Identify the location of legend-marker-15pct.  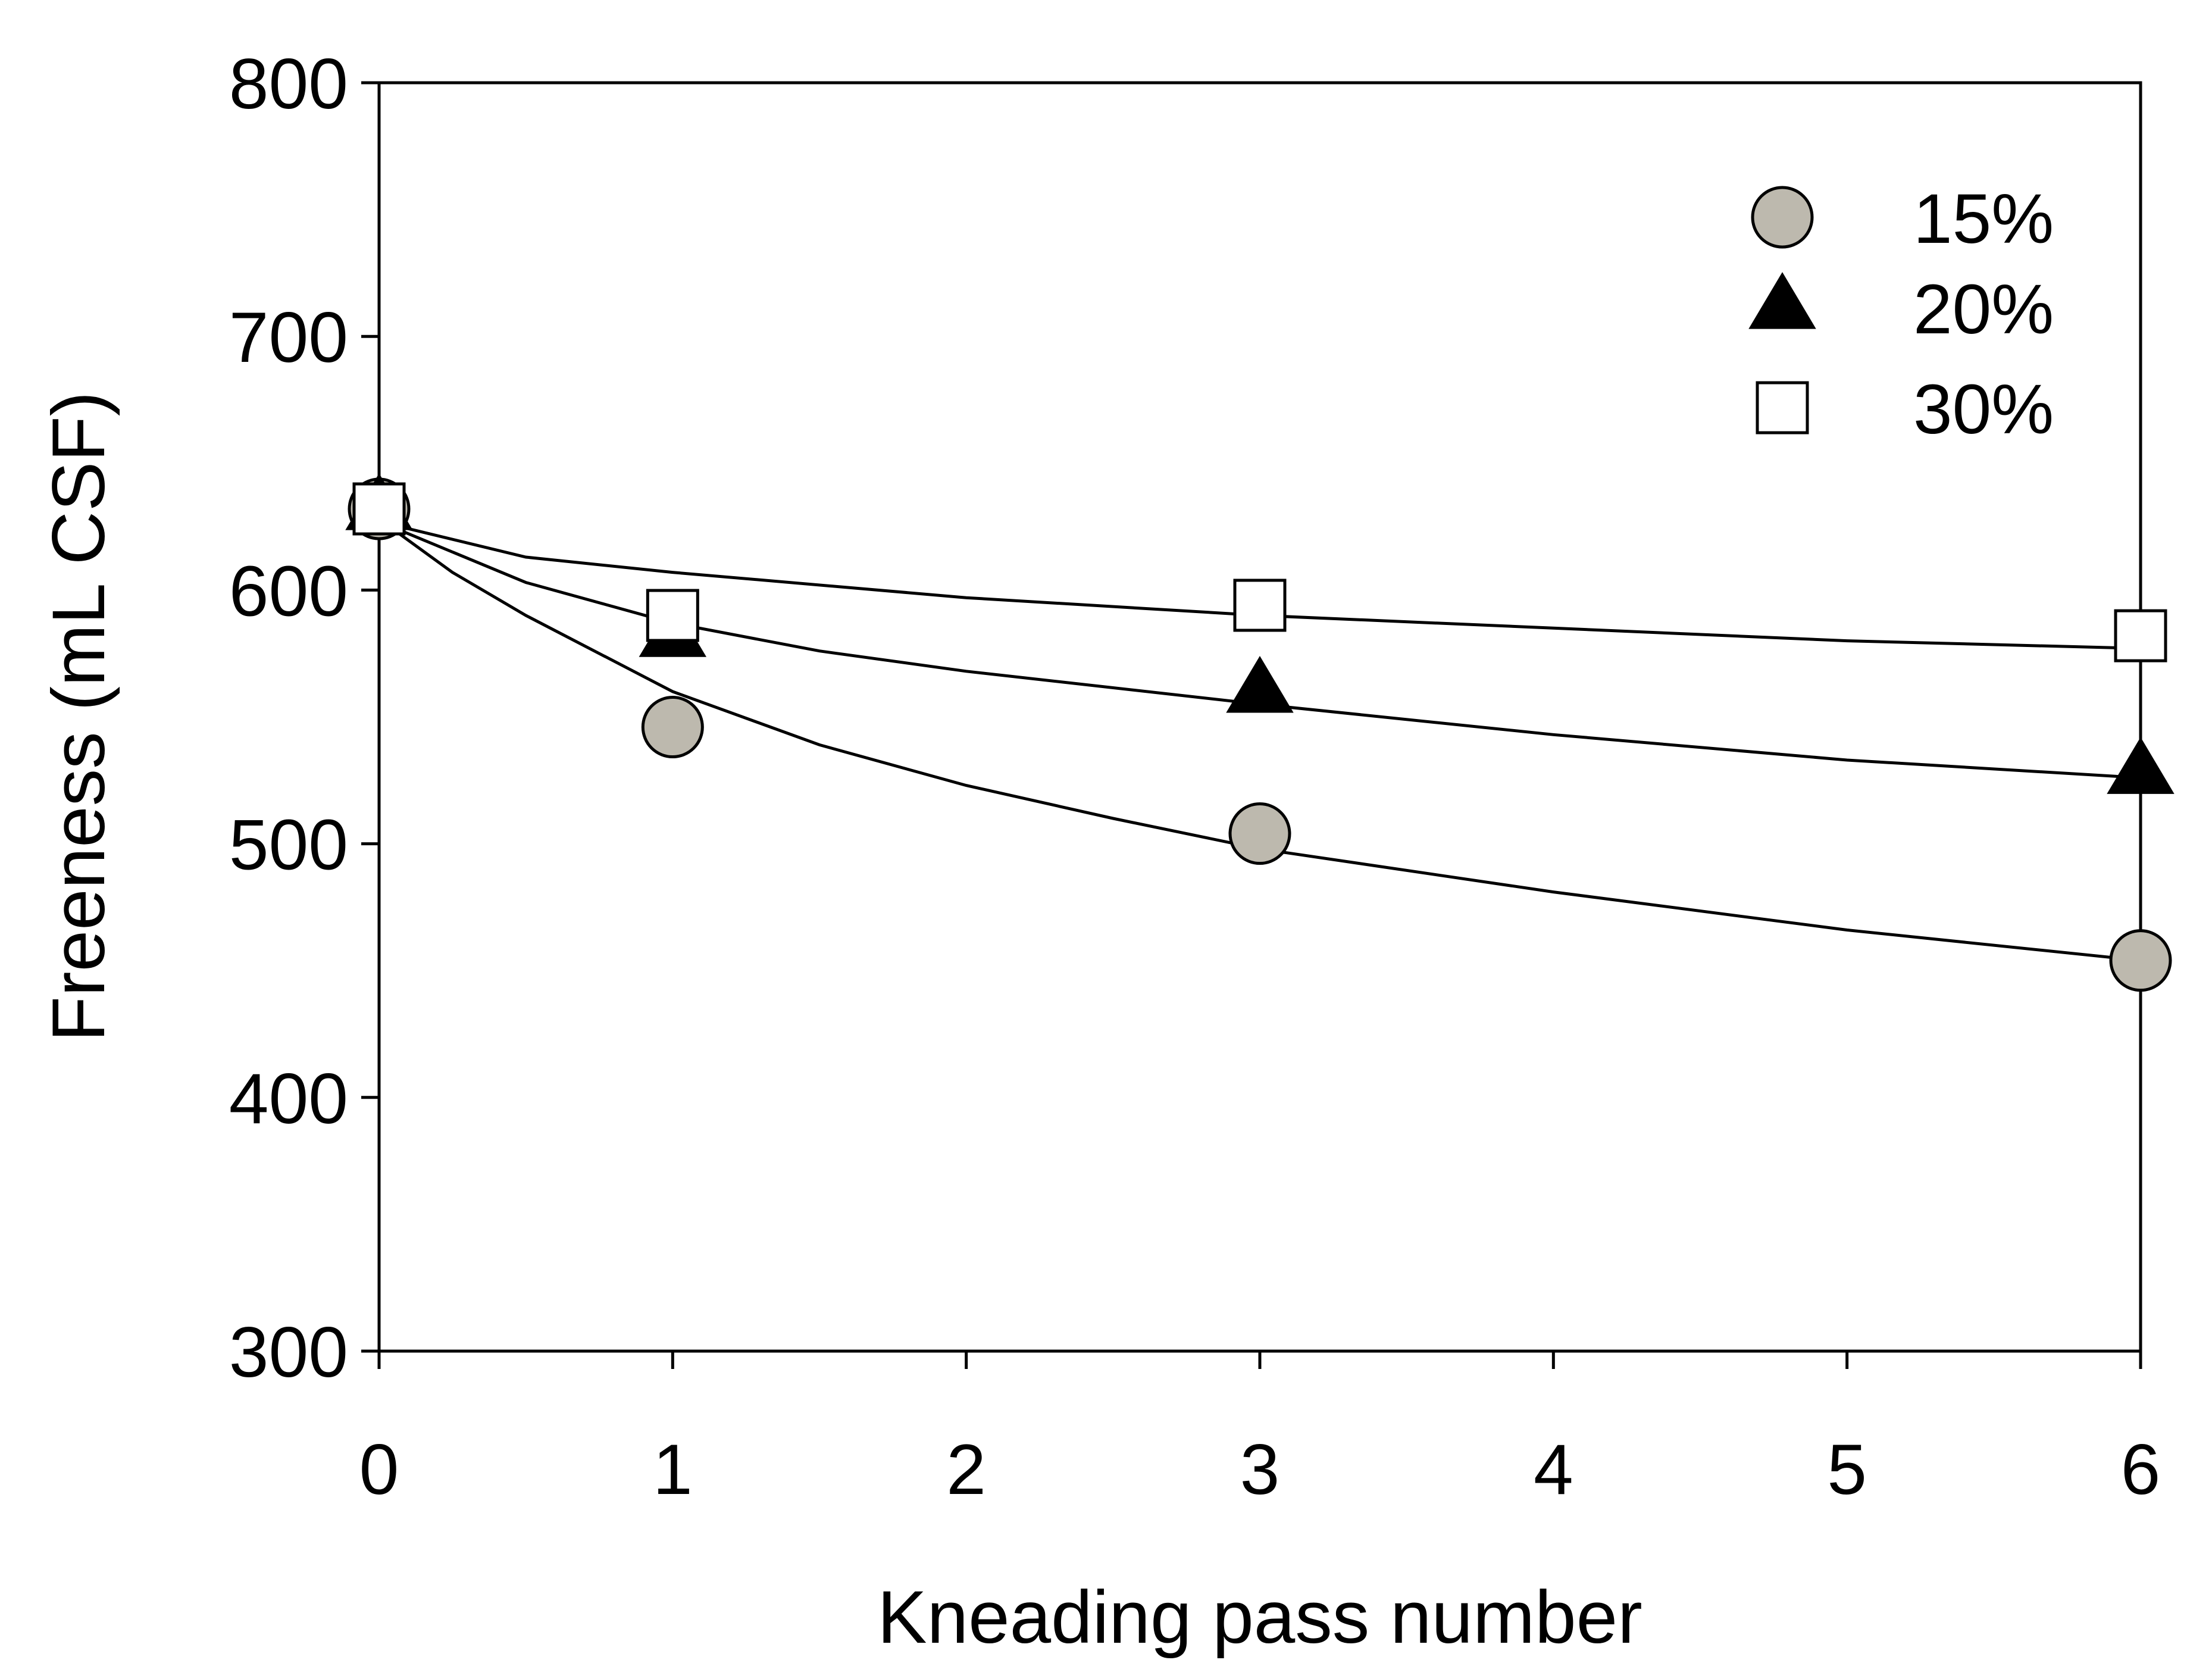
(1782, 217).